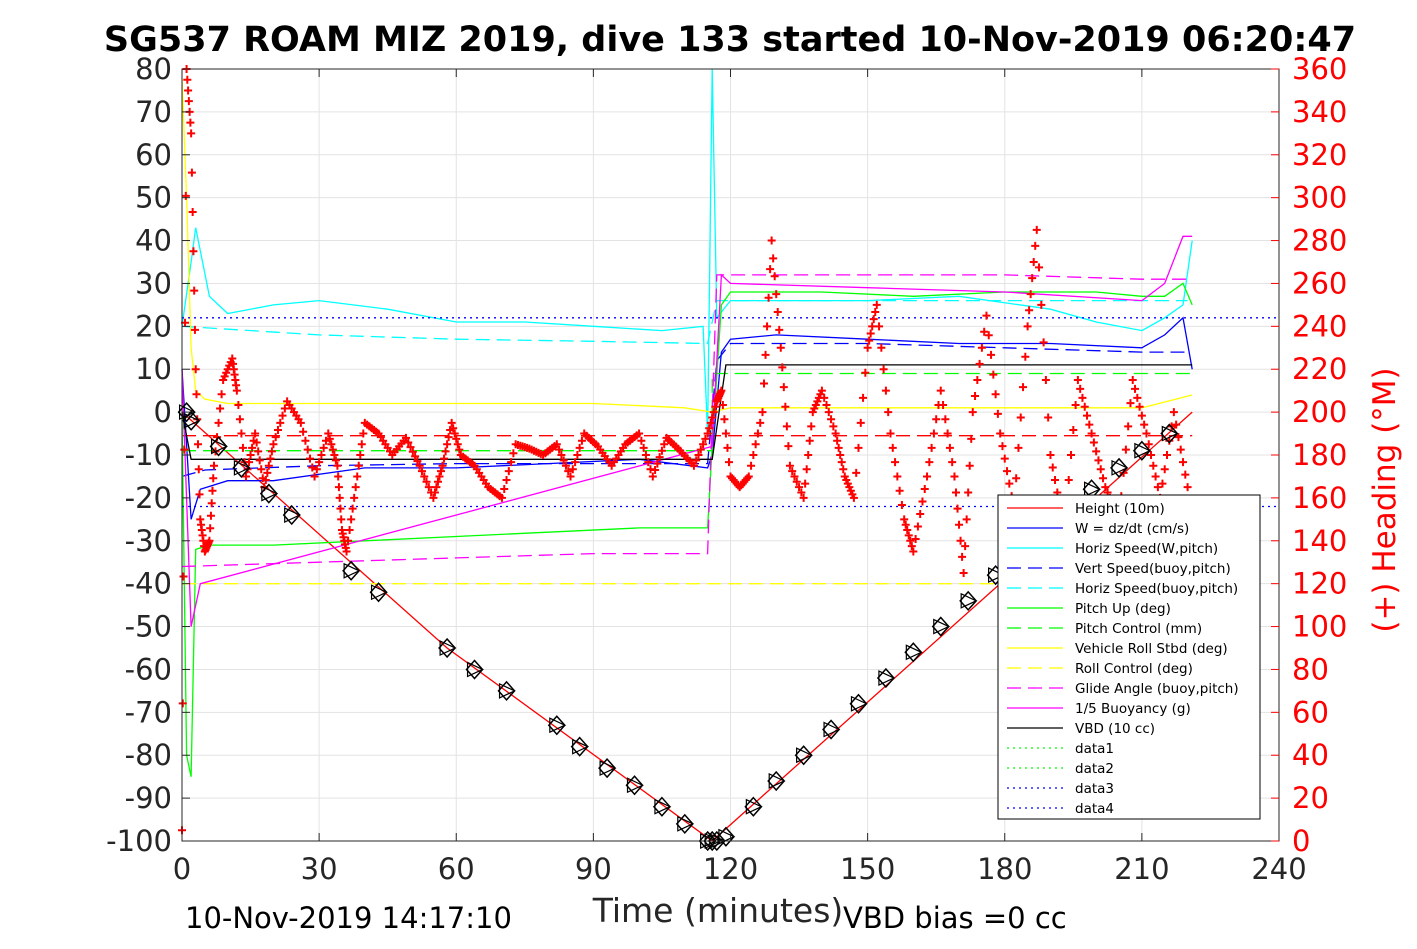 The image size is (1417, 949). What do you see at coordinates (1385, 499) in the screenshot?
I see `right-axis-label: (+) Heading (°M)` at bounding box center [1385, 499].